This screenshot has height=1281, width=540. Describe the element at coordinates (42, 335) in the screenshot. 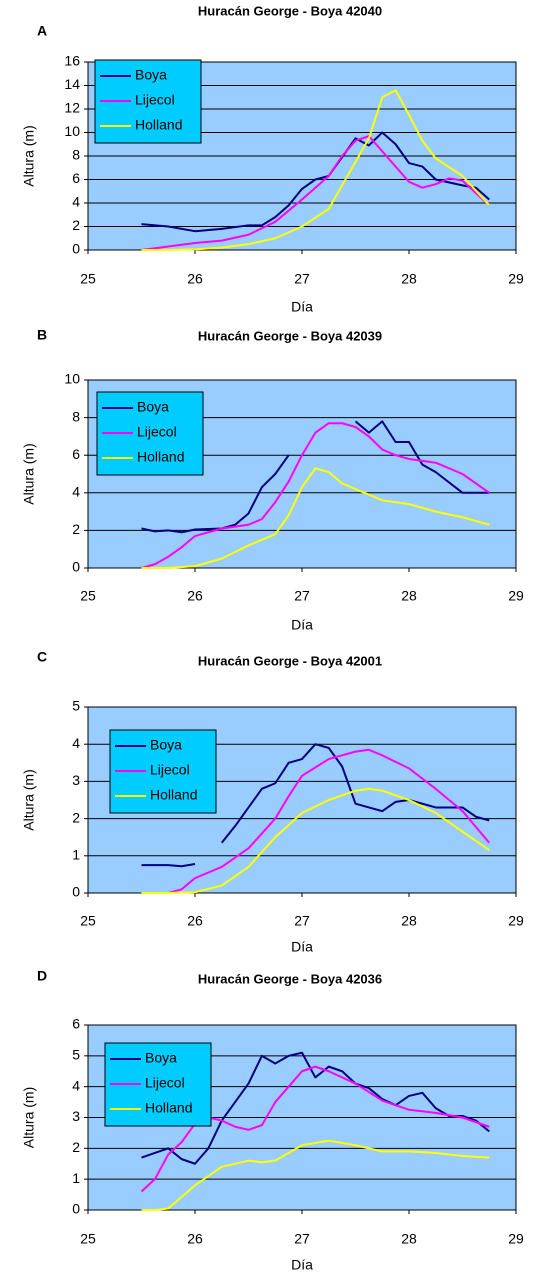

I see `panel-label: B` at that location.